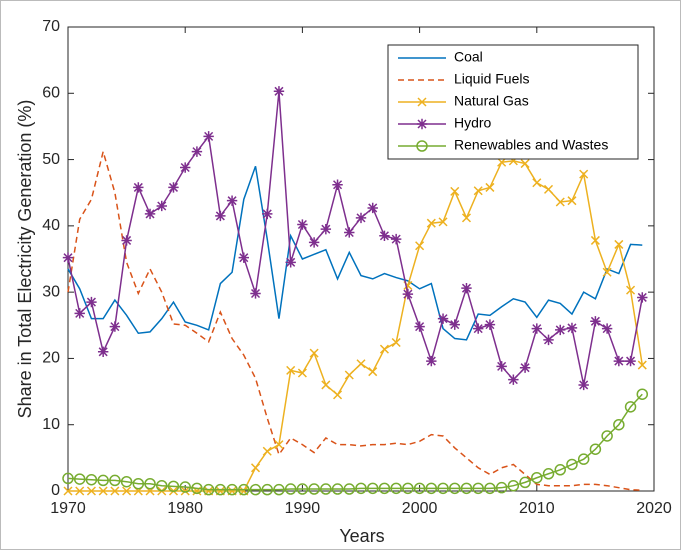 Image resolution: width=681 pixels, height=550 pixels. Describe the element at coordinates (654, 508) in the screenshot. I see `x-tick-label: 2020` at that location.